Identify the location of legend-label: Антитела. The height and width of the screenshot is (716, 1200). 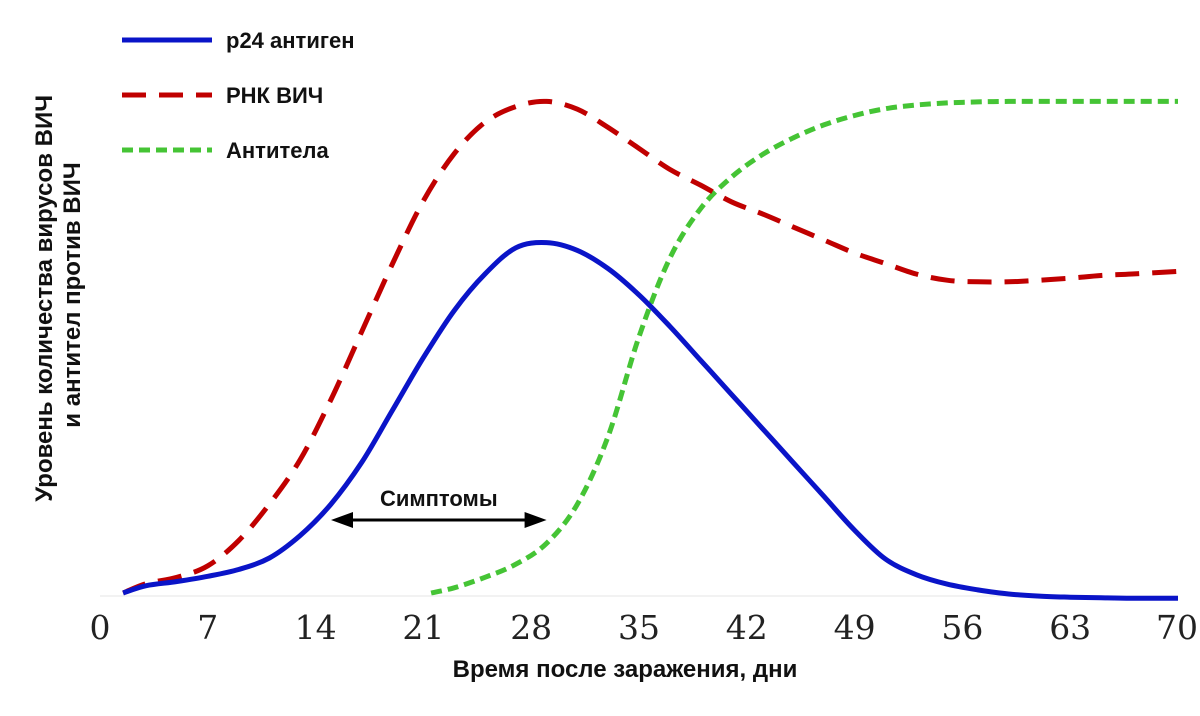
(277, 150).